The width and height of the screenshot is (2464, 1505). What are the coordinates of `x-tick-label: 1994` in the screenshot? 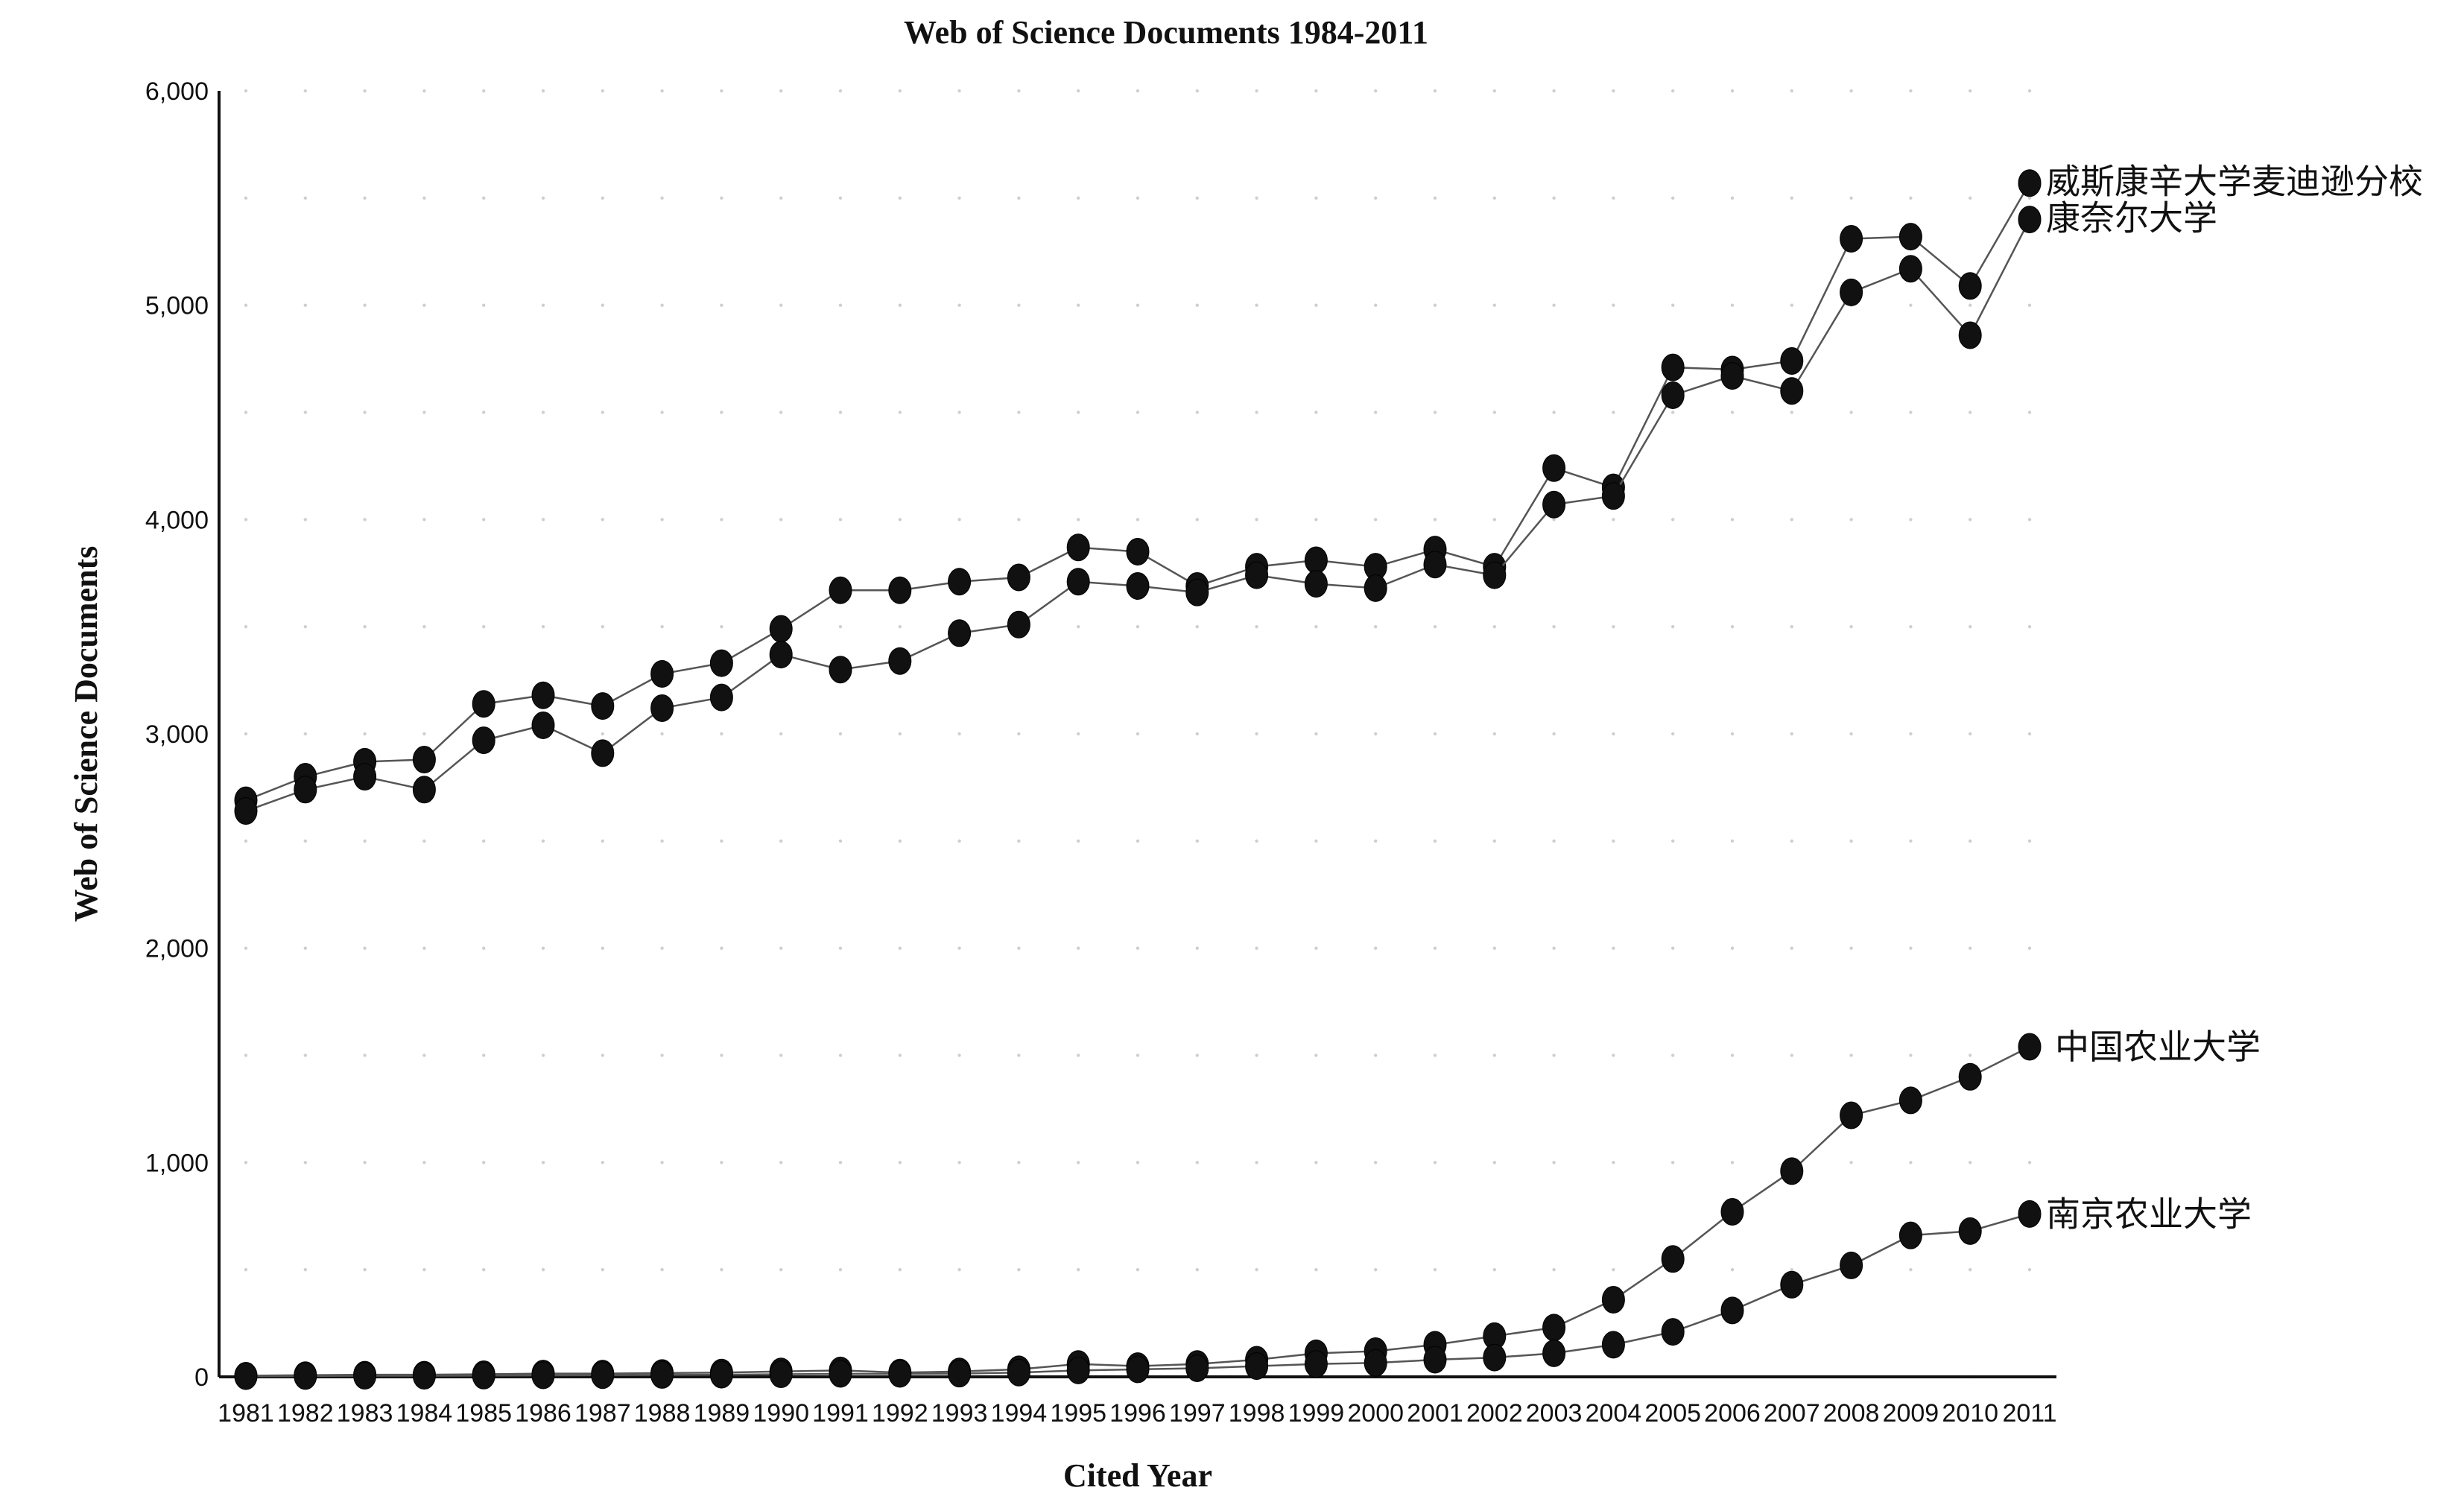 It's located at (1019, 1413).